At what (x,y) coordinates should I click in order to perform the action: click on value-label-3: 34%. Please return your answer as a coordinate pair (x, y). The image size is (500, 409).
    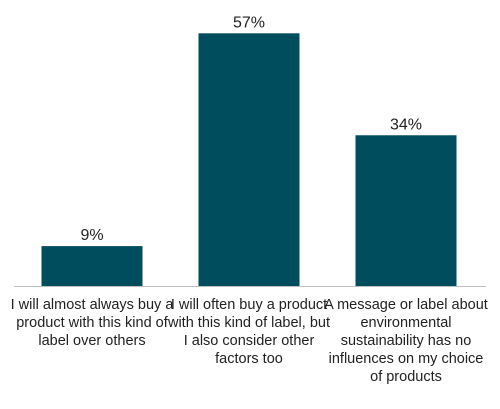
    Looking at the image, I should click on (406, 124).